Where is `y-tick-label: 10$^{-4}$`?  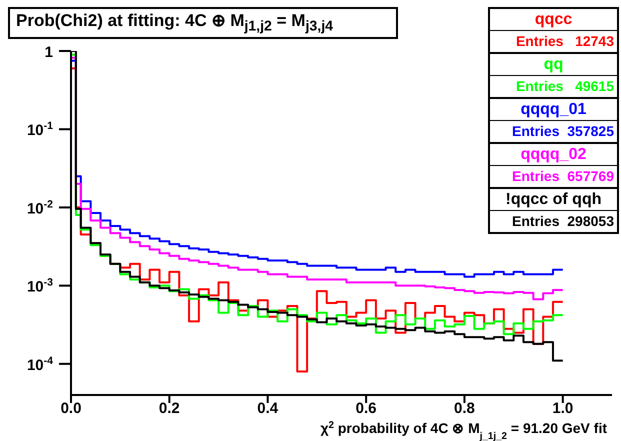 y-tick-label: 10$^{-4}$ is located at coordinates (40, 364).